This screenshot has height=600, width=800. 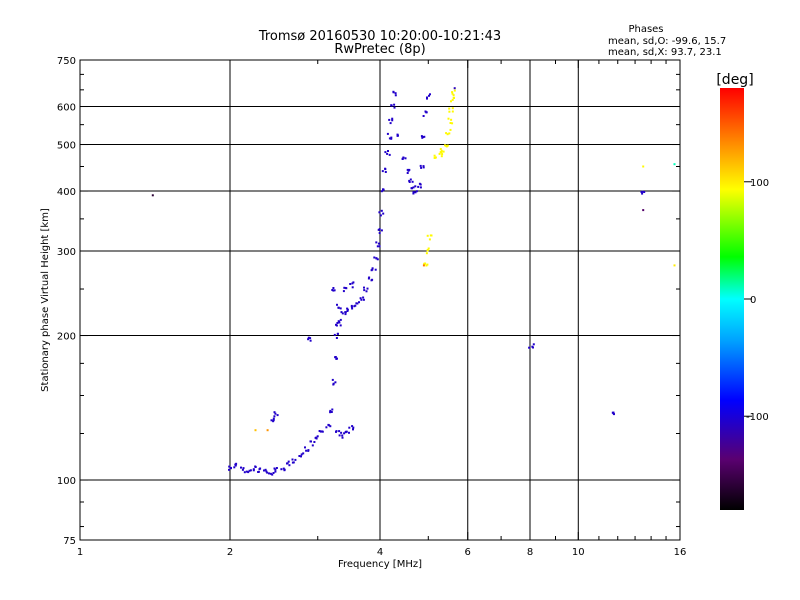 What do you see at coordinates (753, 300) in the screenshot?
I see `colorbar-tick-label: 0` at bounding box center [753, 300].